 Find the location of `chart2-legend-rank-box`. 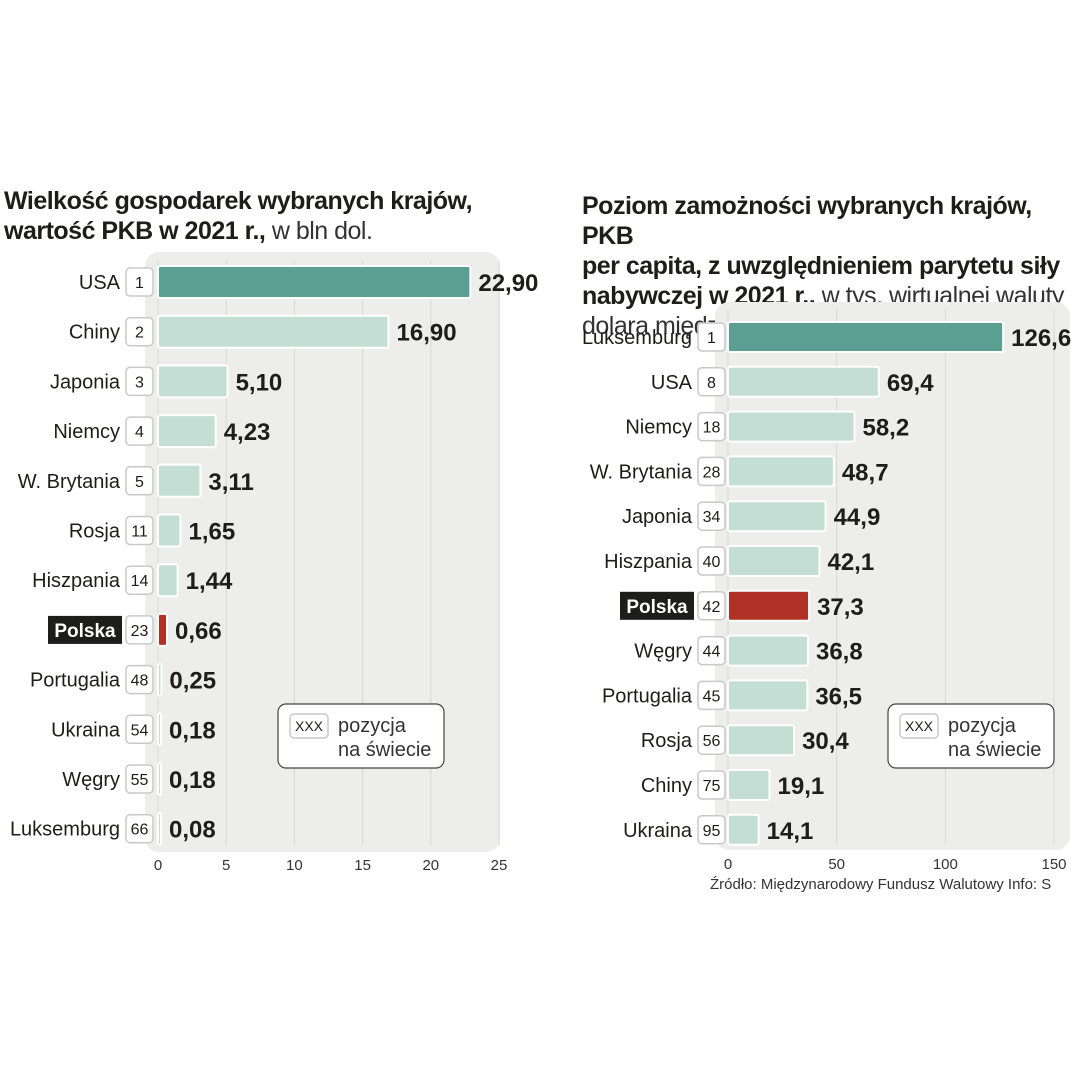

chart2-legend-rank-box is located at coordinates (919, 726).